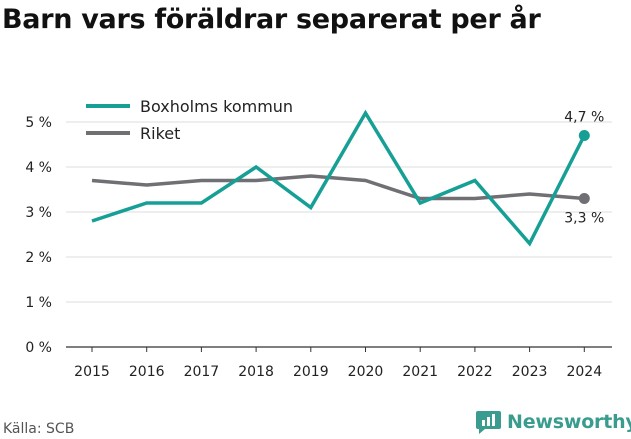 The image size is (631, 439). I want to click on end-labels: 4,7 % 3,3 %, so click(584, 168).